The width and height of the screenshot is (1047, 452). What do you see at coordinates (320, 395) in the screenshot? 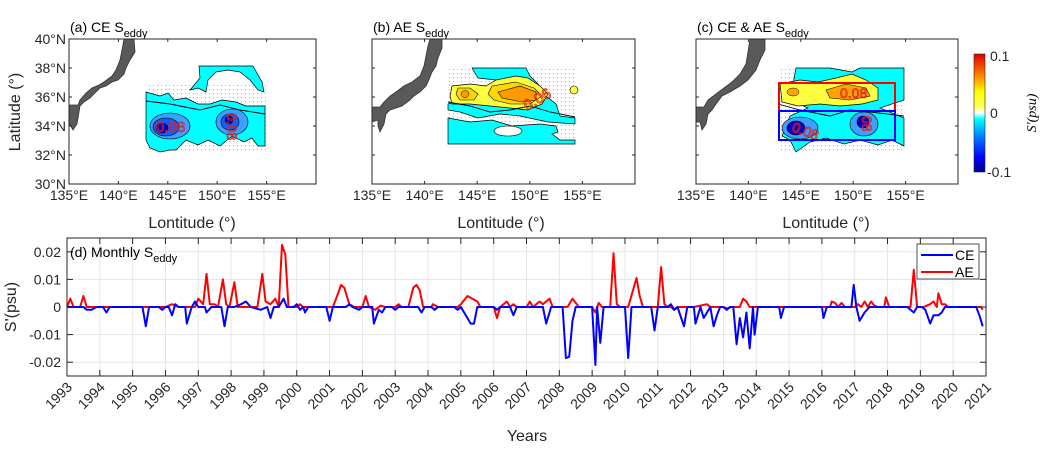
I see `x-tick-label: 2001` at bounding box center [320, 395].